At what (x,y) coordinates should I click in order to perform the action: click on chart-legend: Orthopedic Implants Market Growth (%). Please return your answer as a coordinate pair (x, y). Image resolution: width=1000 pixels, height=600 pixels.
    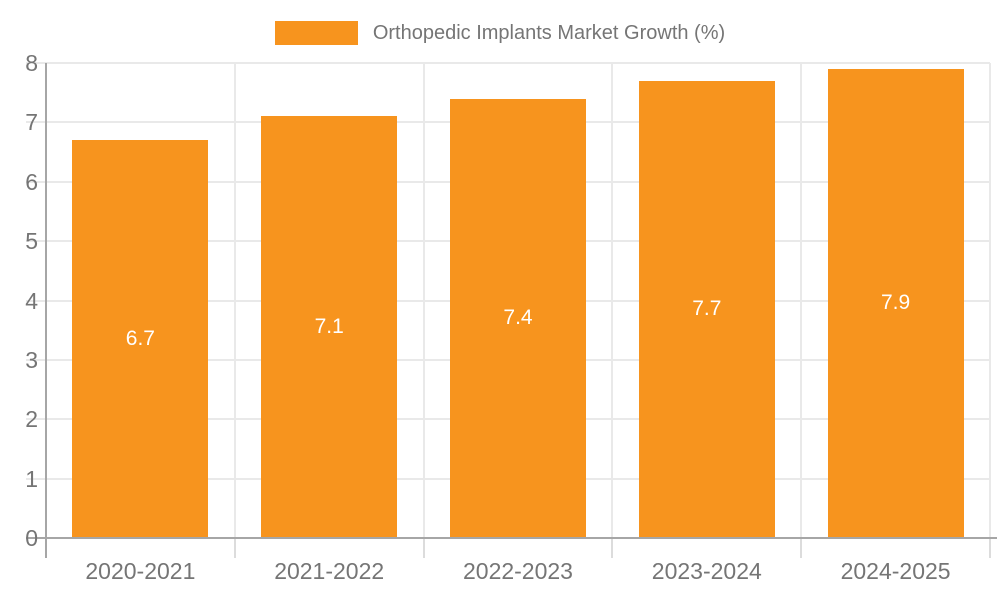
    Looking at the image, I should click on (500, 33).